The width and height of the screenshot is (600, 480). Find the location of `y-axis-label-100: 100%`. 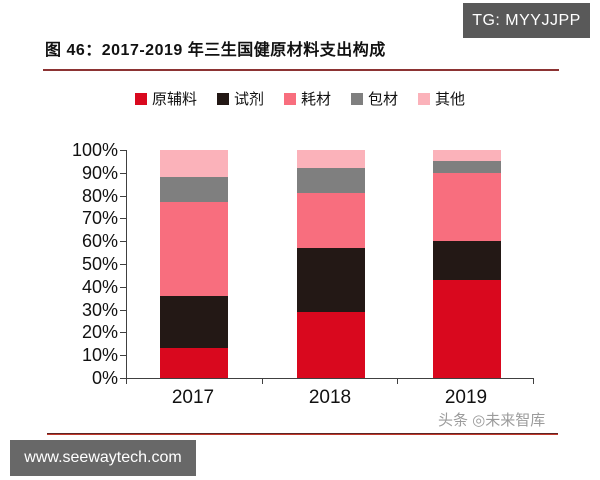

y-axis-label-100: 100% is located at coordinates (94, 150).